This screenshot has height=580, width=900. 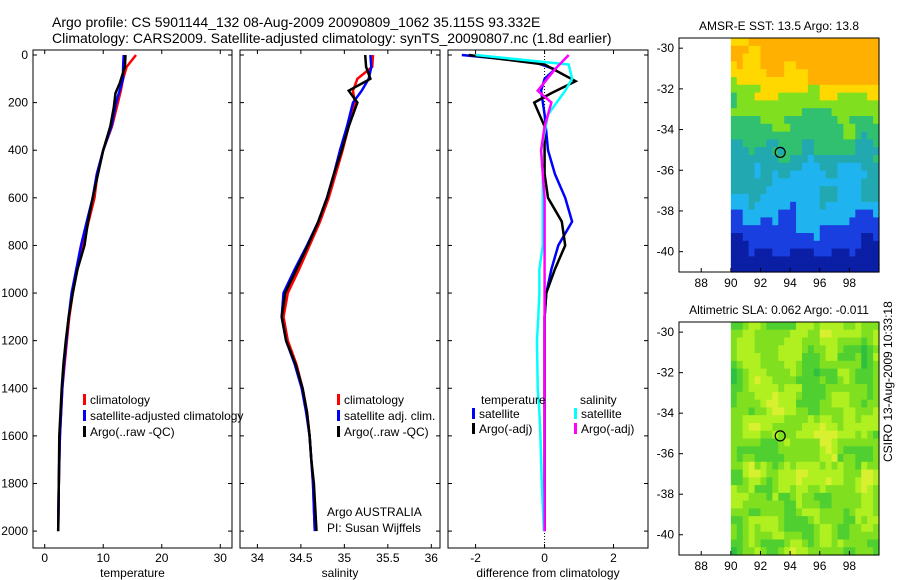 What do you see at coordinates (666, 373) in the screenshot?
I see `sla_map-ytick-label: -32` at bounding box center [666, 373].